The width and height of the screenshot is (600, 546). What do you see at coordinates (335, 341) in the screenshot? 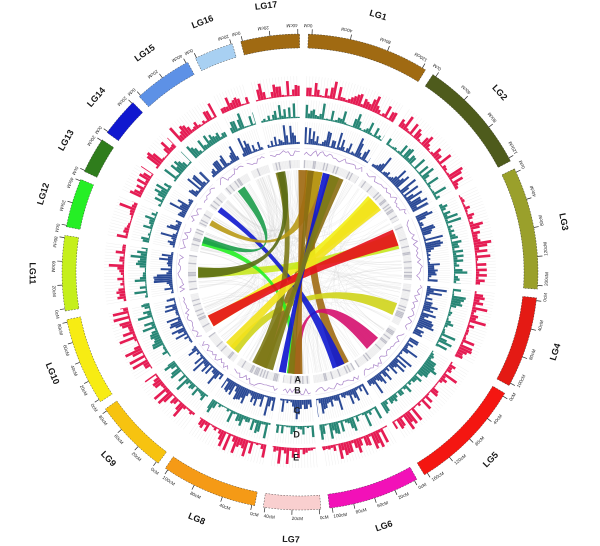
I see `link-ribbon-lg5-lg7` at bounding box center [335, 341].